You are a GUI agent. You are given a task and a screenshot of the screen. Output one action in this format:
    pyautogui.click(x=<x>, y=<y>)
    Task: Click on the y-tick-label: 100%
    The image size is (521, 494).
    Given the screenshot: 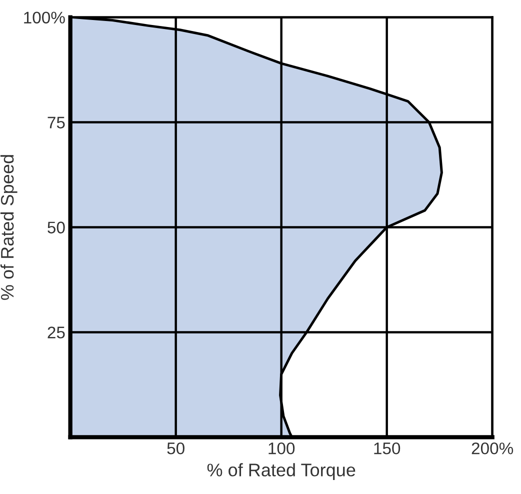 What is the action you would take?
    pyautogui.click(x=44, y=18)
    